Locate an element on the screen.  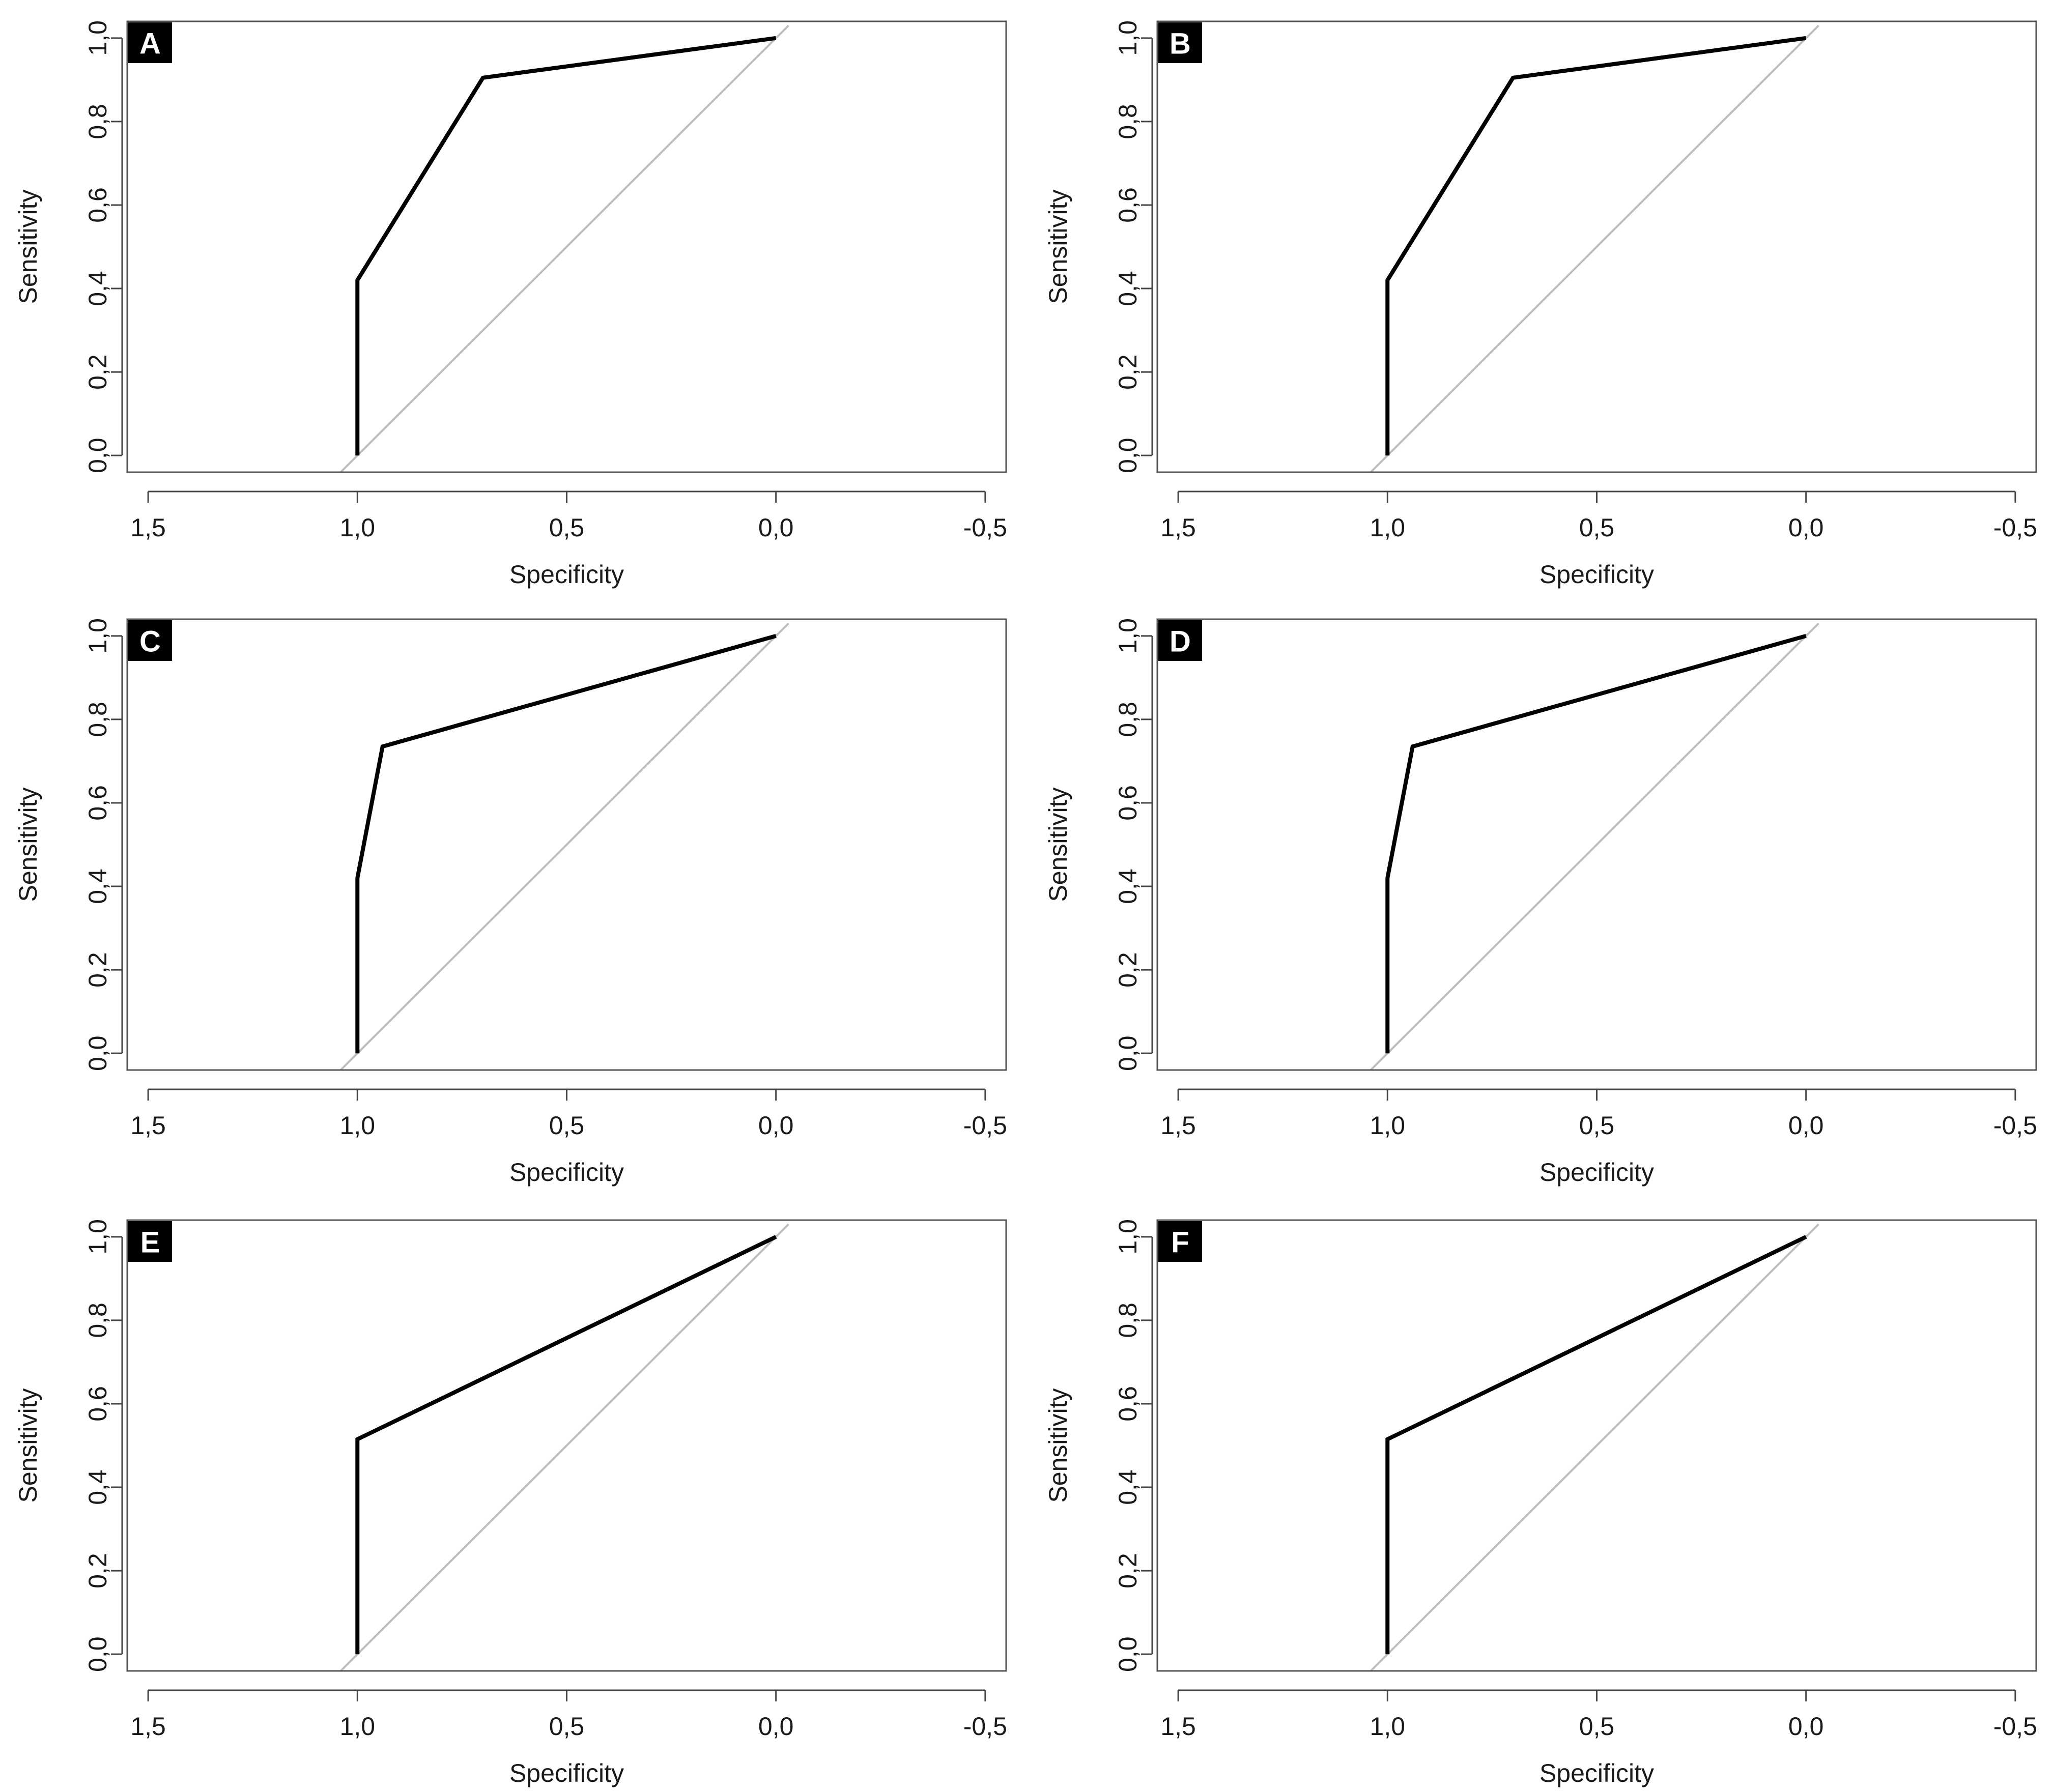
panel-label: D is located at coordinates (1180, 641).